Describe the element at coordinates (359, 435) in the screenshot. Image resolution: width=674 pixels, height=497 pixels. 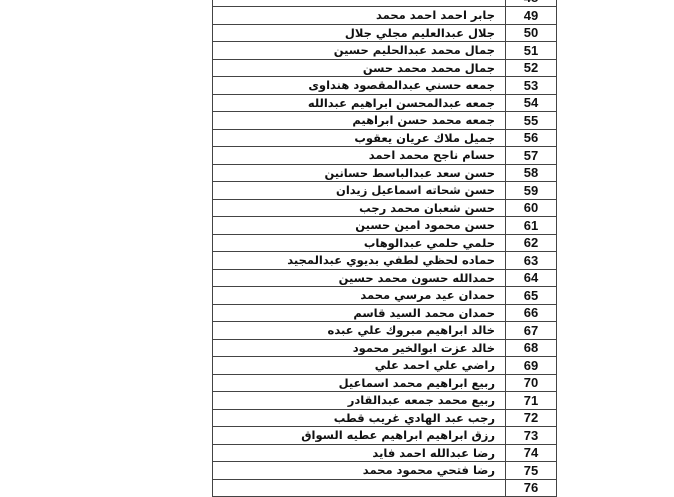
I see `name-cell: رزق ابراهيم ابراهيم عطيه السواق` at that location.